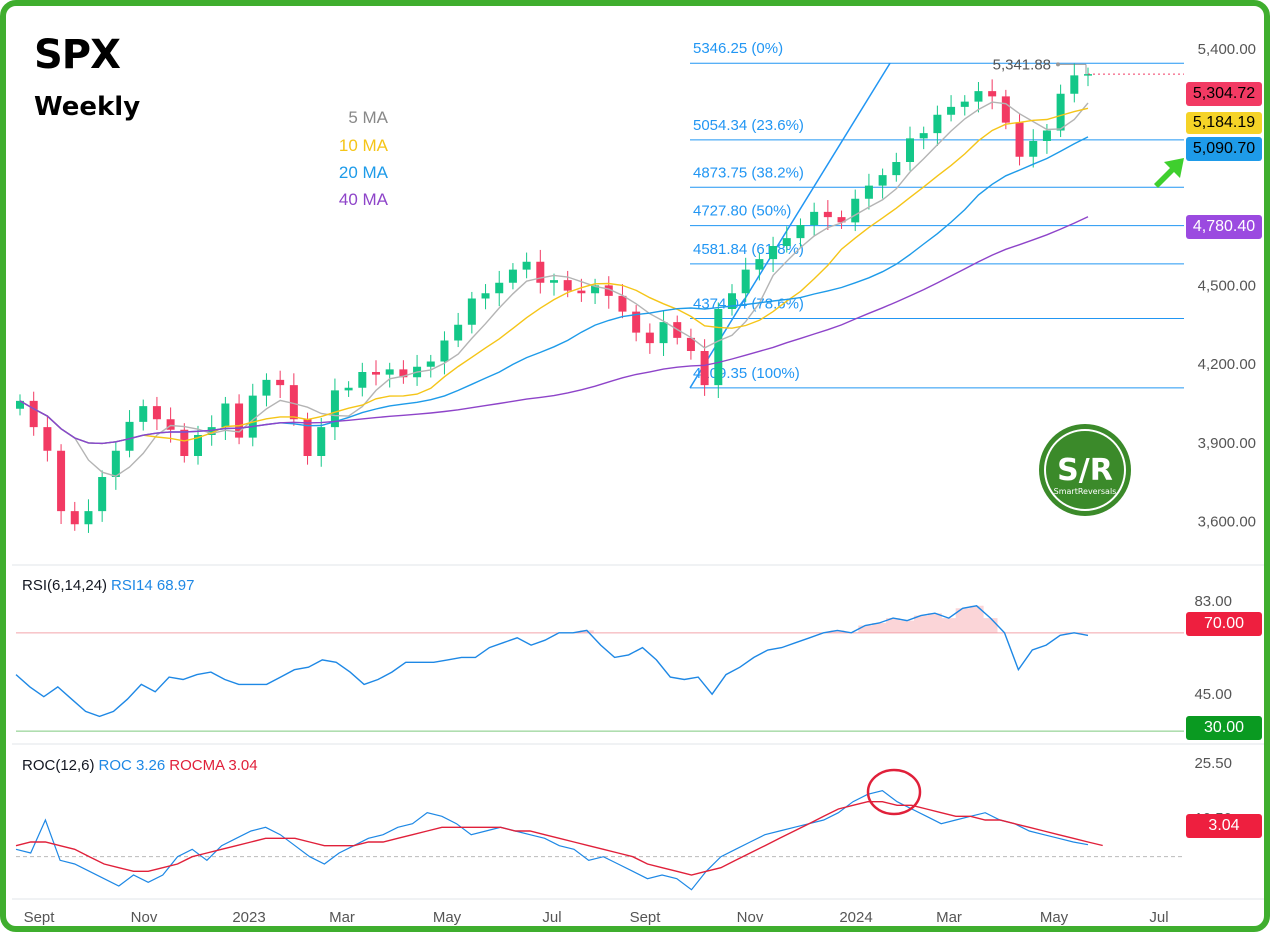 This screenshot has width=1270, height=932. I want to click on roc-tick-label: 25.50, so click(1213, 763).